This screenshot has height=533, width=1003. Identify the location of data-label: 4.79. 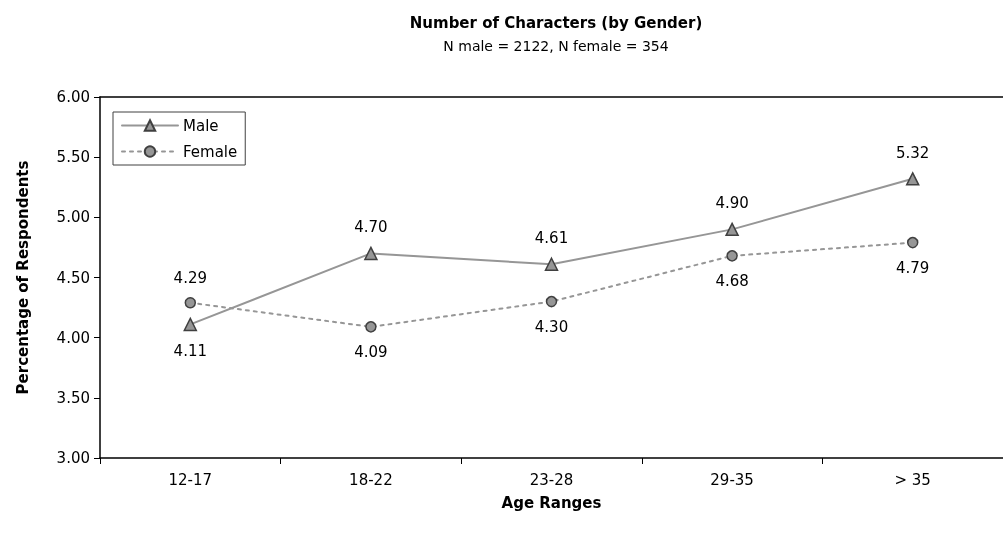
(913, 267).